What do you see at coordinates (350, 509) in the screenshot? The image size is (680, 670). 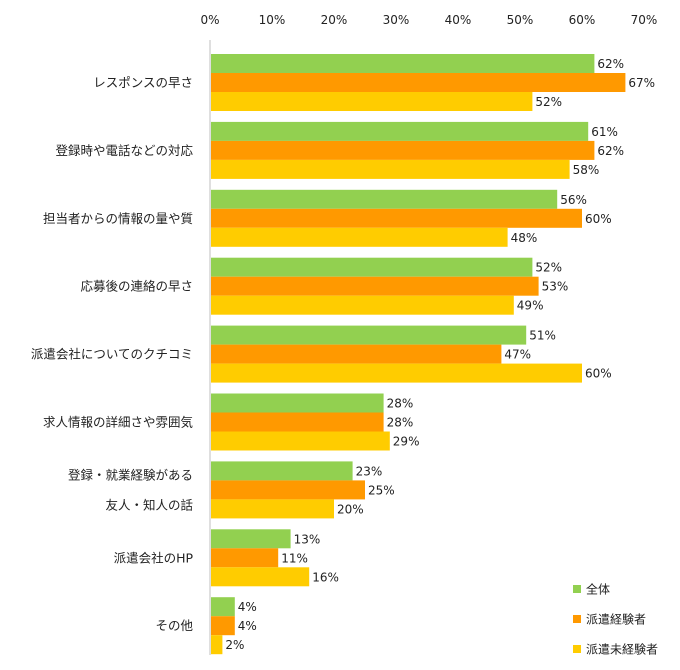 I see `bar-value-label: 20%` at bounding box center [350, 509].